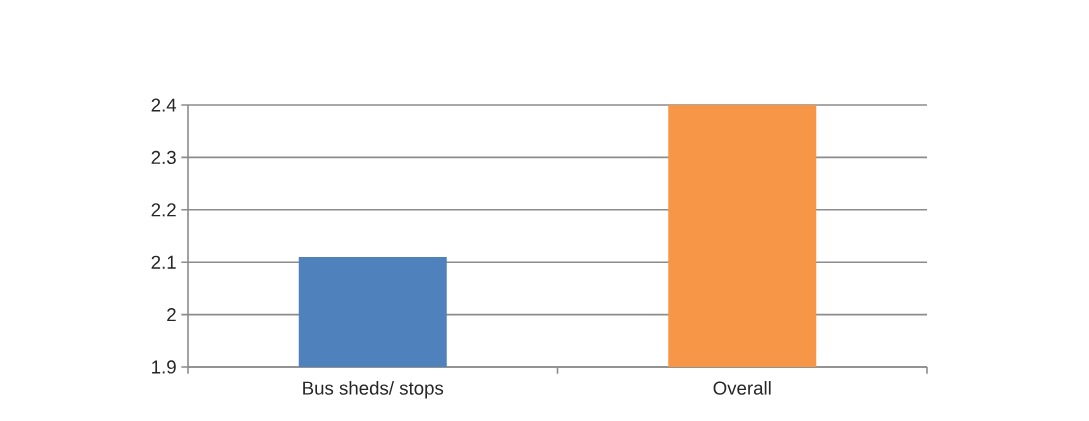  I want to click on x-tick-label: Overall, so click(742, 388).